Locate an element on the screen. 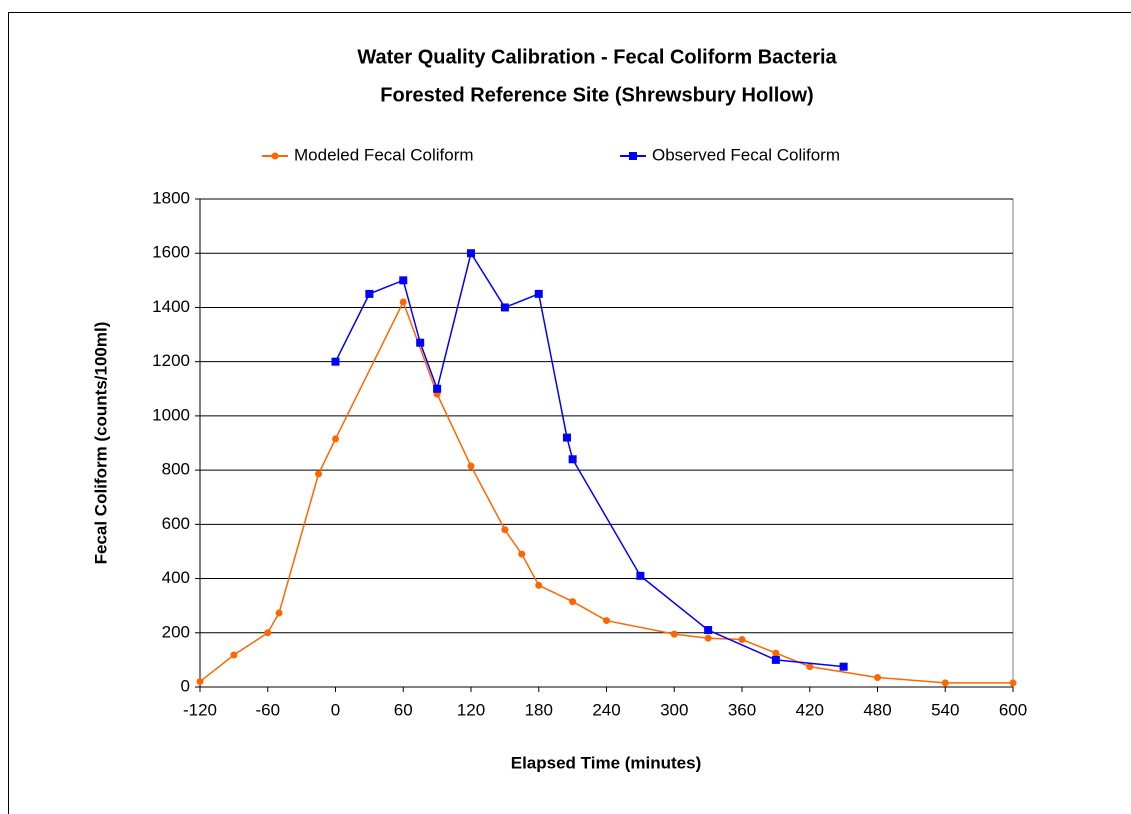  y-tick-label: 600 is located at coordinates (176, 523).